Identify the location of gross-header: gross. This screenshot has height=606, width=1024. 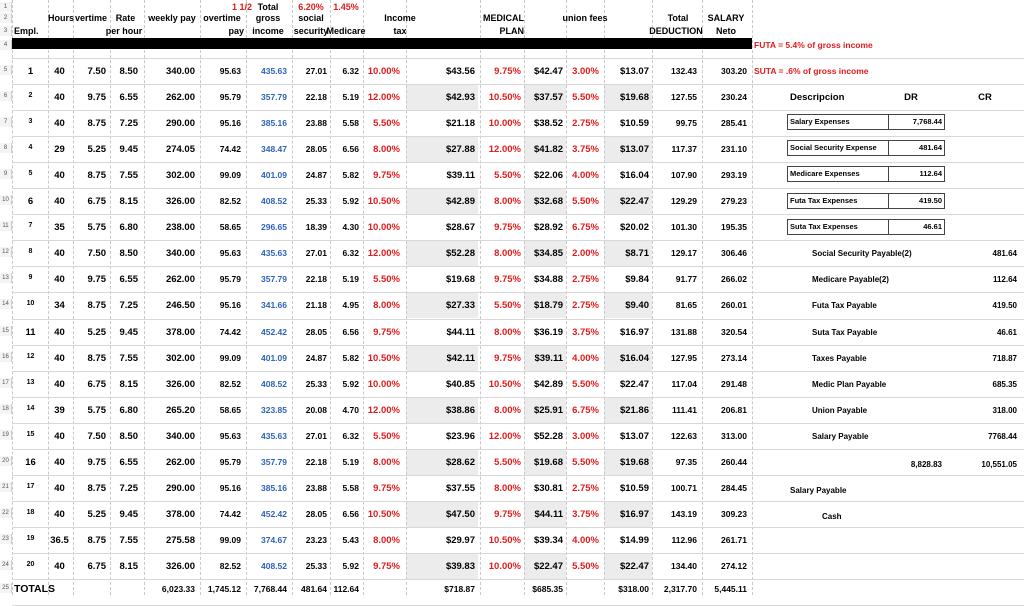
(268, 18).